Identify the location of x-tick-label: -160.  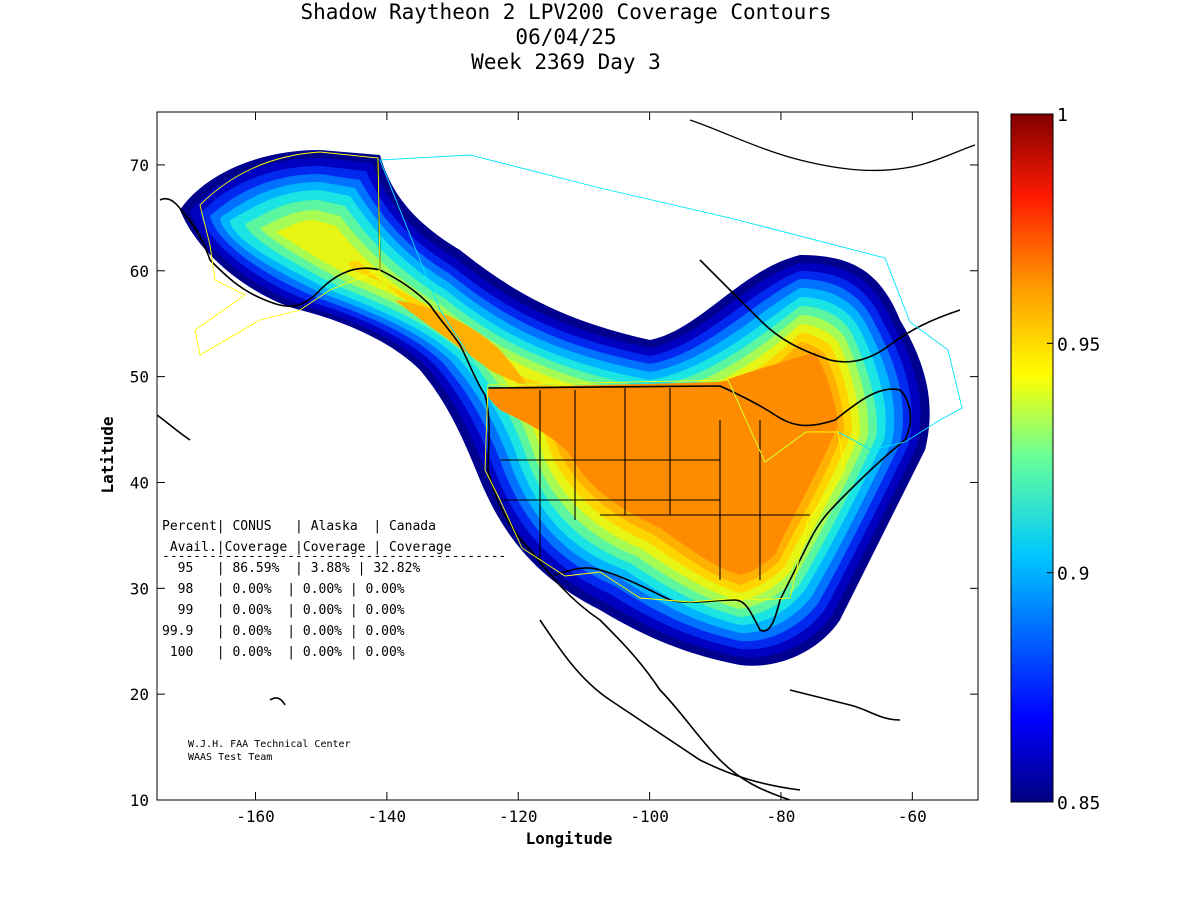
(255, 816).